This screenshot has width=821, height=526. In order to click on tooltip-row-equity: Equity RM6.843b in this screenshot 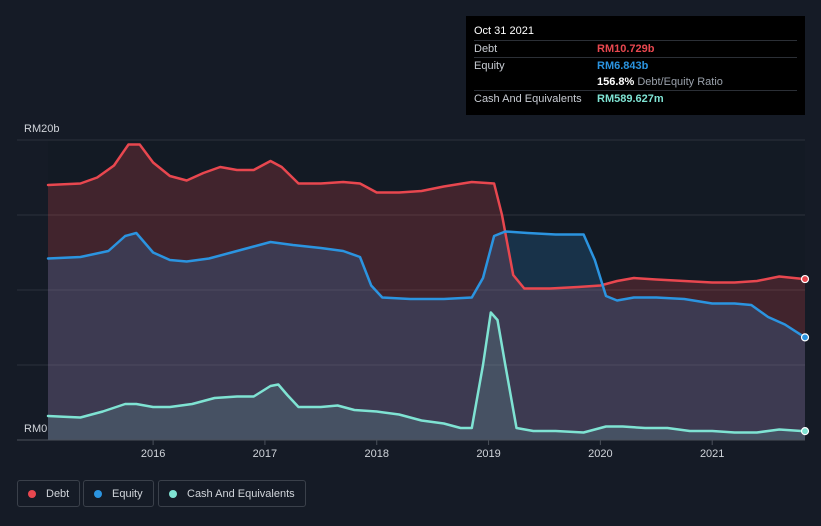, I will do `click(635, 65)`.